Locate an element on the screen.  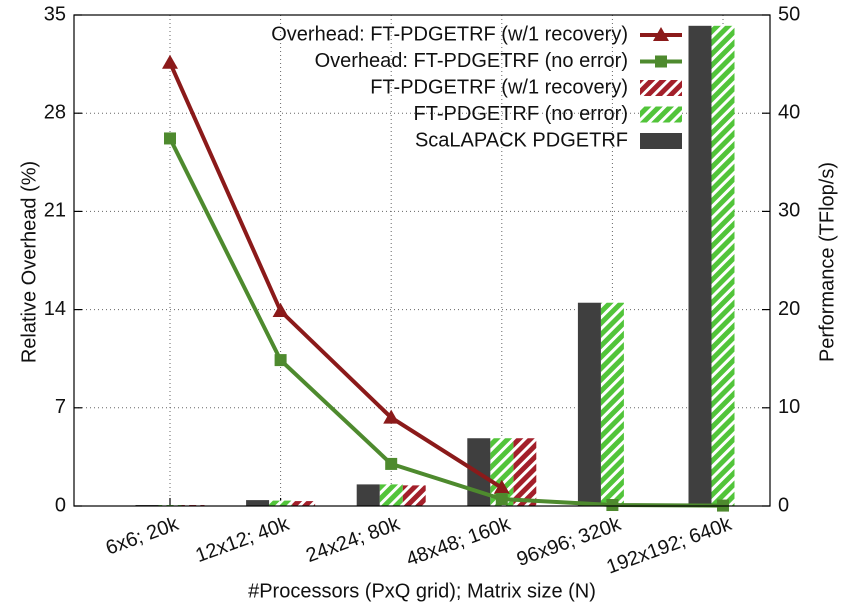
y-axis-label: Relative Overhead (%) is located at coordinates (29, 262).